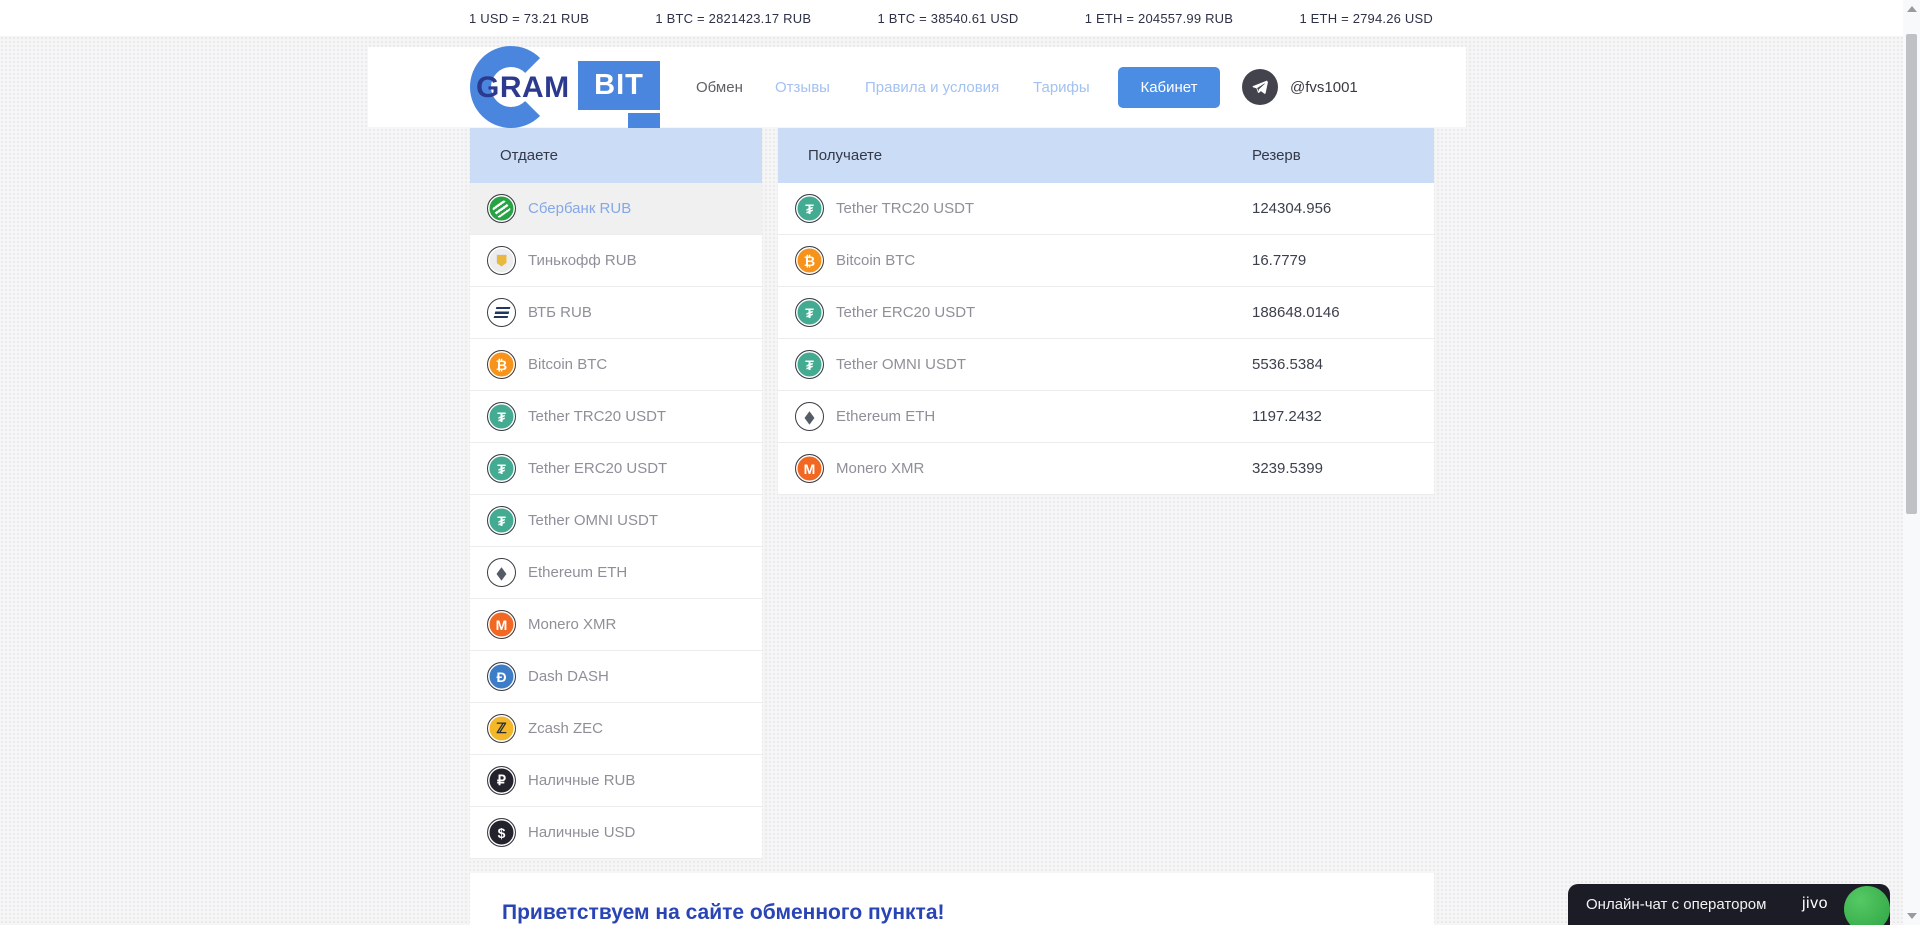  I want to click on cash-usd-icon: $, so click(501, 832).